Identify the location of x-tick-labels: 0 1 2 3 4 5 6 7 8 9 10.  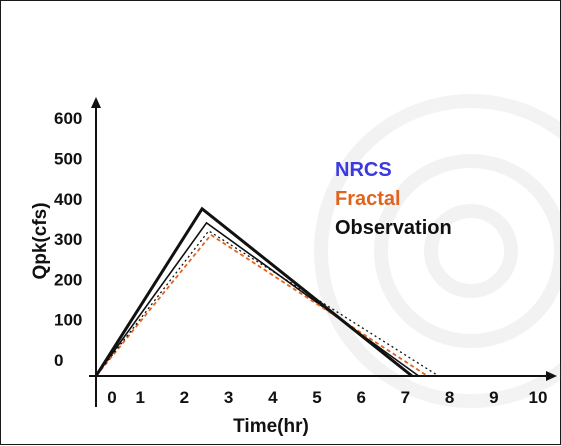
(327, 397).